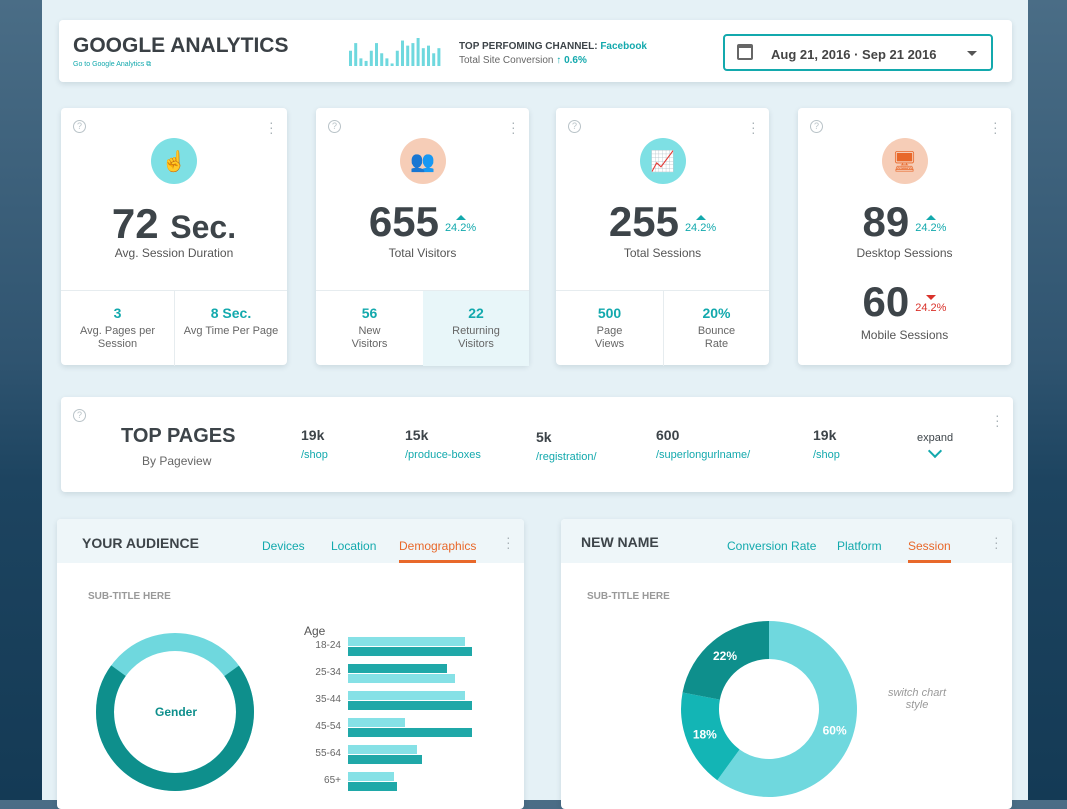 Image resolution: width=1067 pixels, height=809 pixels. Describe the element at coordinates (904, 335) in the screenshot. I see `stat-label: Mobile Sessions` at that location.